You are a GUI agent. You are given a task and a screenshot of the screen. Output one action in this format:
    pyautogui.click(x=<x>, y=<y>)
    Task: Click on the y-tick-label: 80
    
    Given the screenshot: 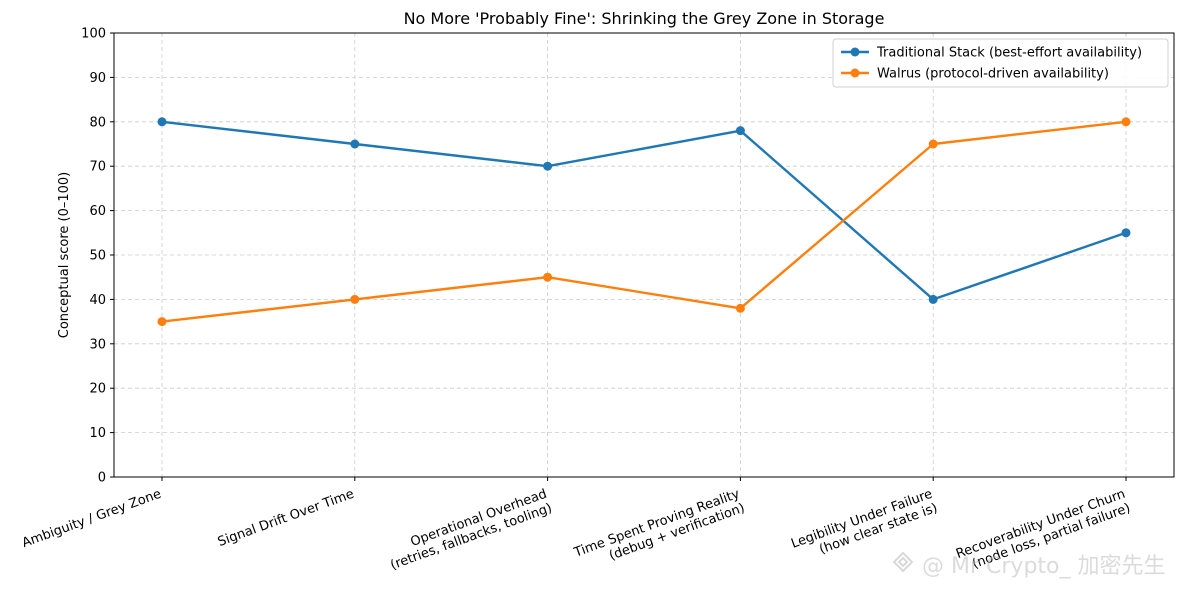 What is the action you would take?
    pyautogui.click(x=97, y=122)
    